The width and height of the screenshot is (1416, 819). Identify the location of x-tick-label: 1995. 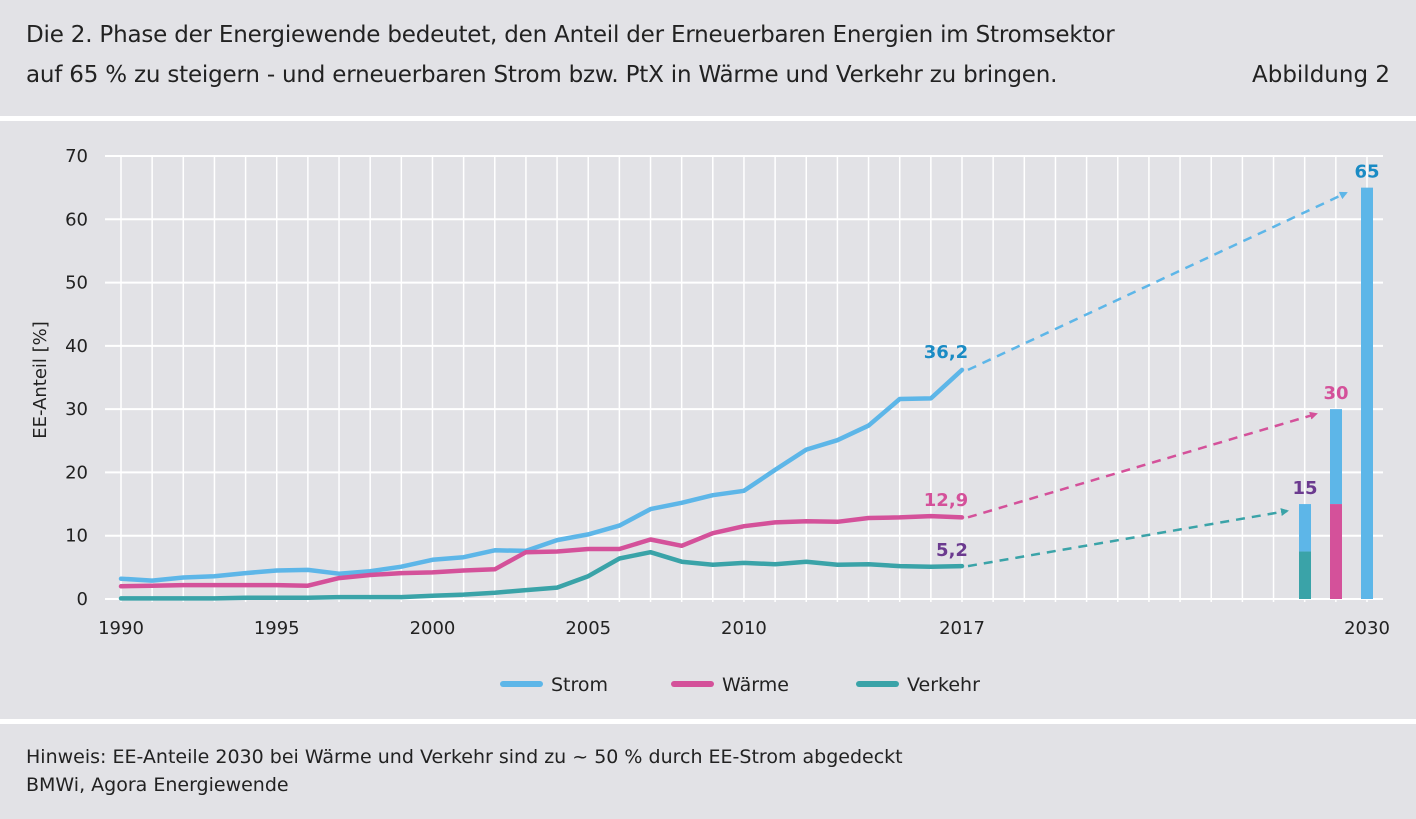
(277, 628).